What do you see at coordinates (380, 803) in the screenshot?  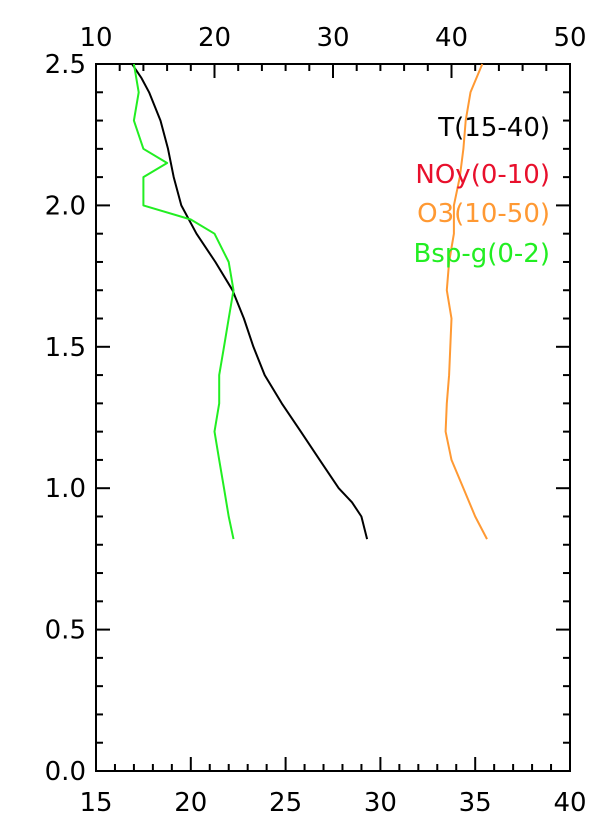 I see `x-bottom-tick-label: 30` at bounding box center [380, 803].